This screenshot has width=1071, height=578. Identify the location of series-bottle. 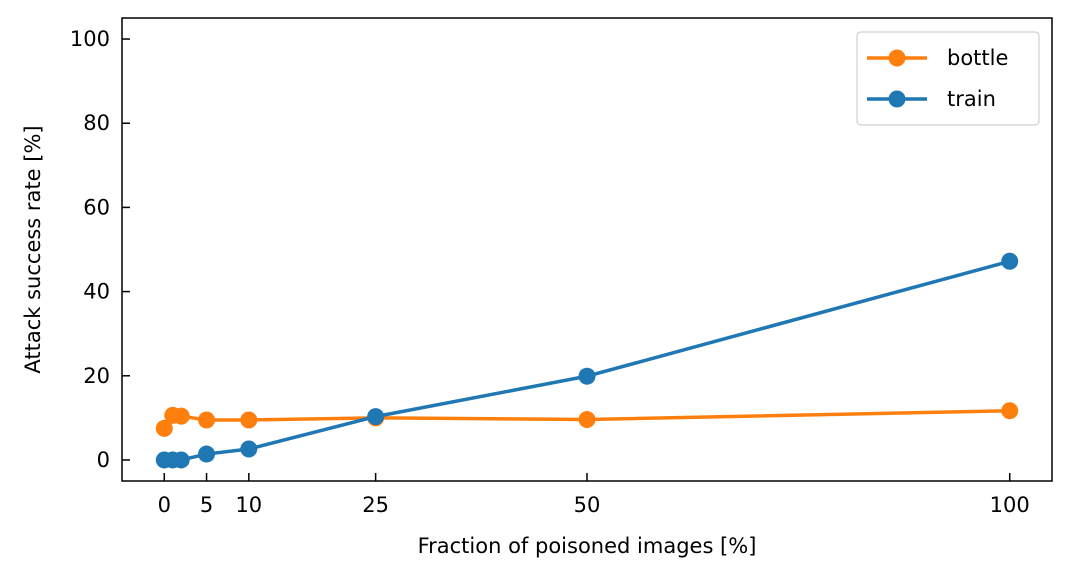
(587, 419).